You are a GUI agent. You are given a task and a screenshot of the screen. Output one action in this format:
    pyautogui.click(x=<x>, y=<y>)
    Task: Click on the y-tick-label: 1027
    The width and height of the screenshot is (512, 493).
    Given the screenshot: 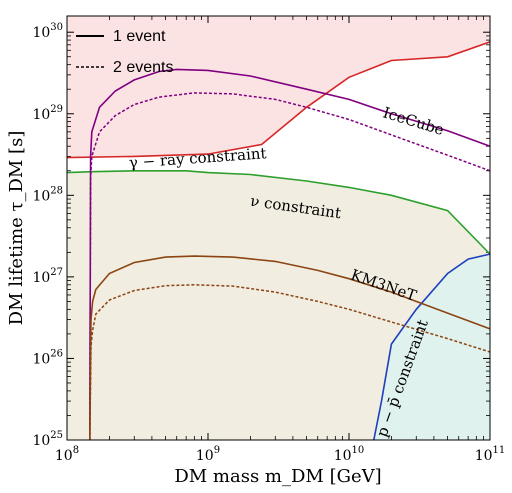 What is the action you would take?
    pyautogui.click(x=47, y=276)
    